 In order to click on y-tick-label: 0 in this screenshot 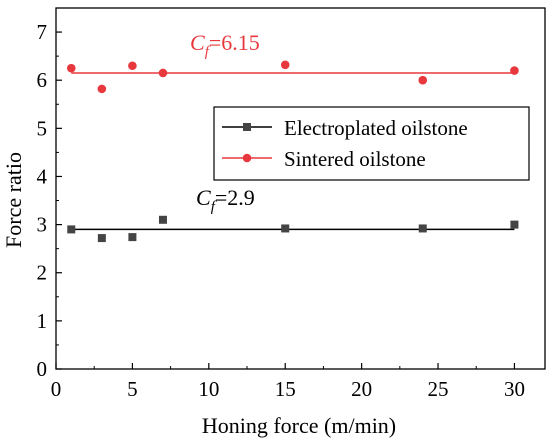, I will do `click(42, 369)`.